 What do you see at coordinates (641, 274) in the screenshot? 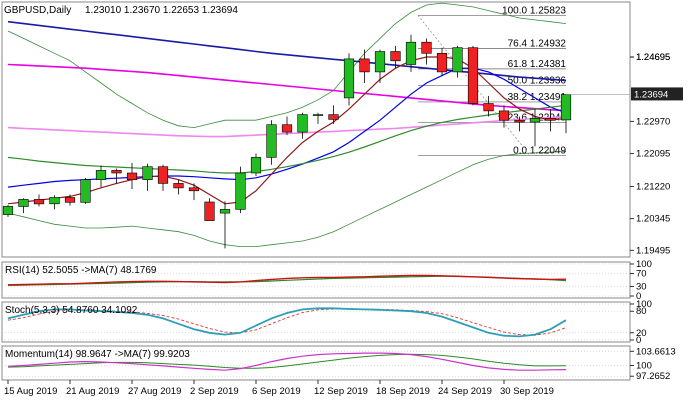
I see `osc-tick-label: 70` at bounding box center [641, 274].